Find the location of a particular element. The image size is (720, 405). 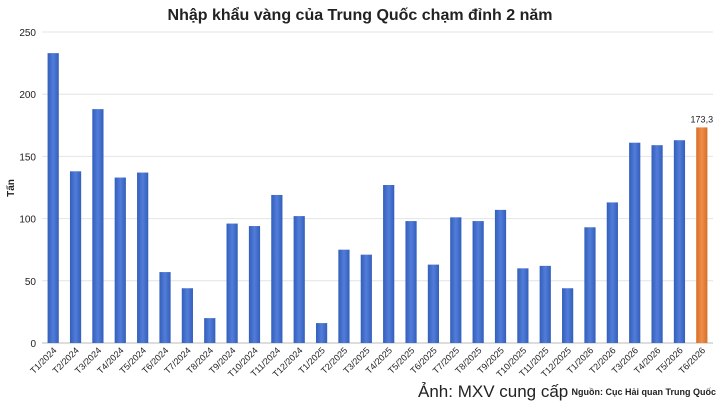

source: Nguồn: Cục Hải quan Trung Quốc is located at coordinates (644, 392).